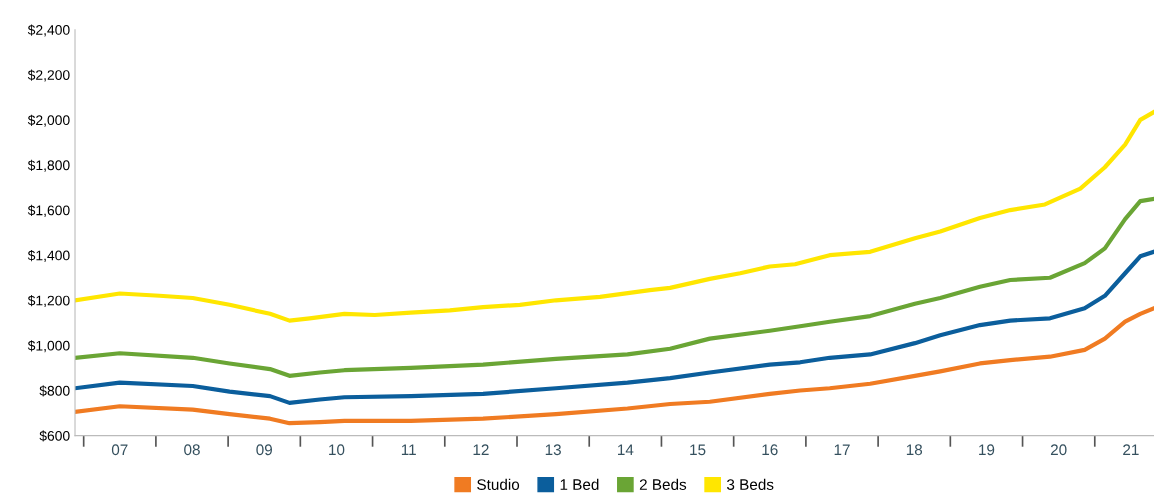 The width and height of the screenshot is (1154, 495). I want to click on y-tick-label: $800, so click(54, 391).